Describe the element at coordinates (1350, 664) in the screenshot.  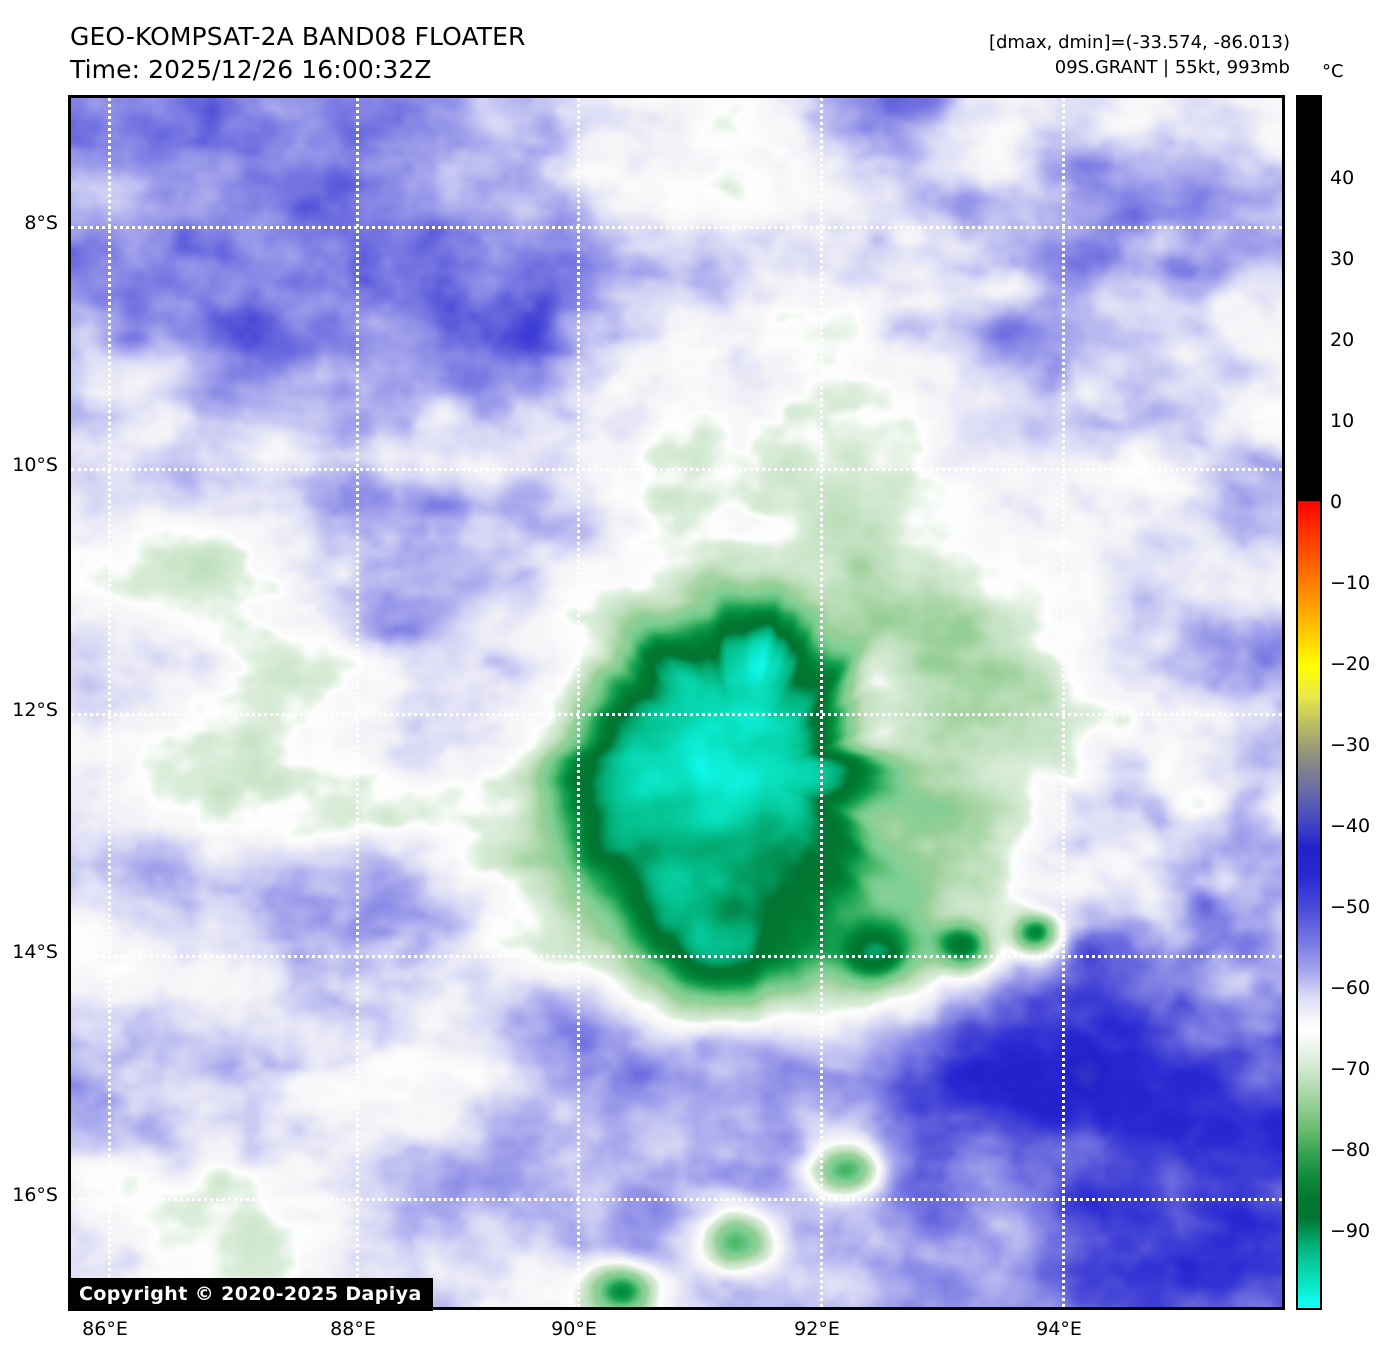
I see `cbar-tick-6: −20` at that location.